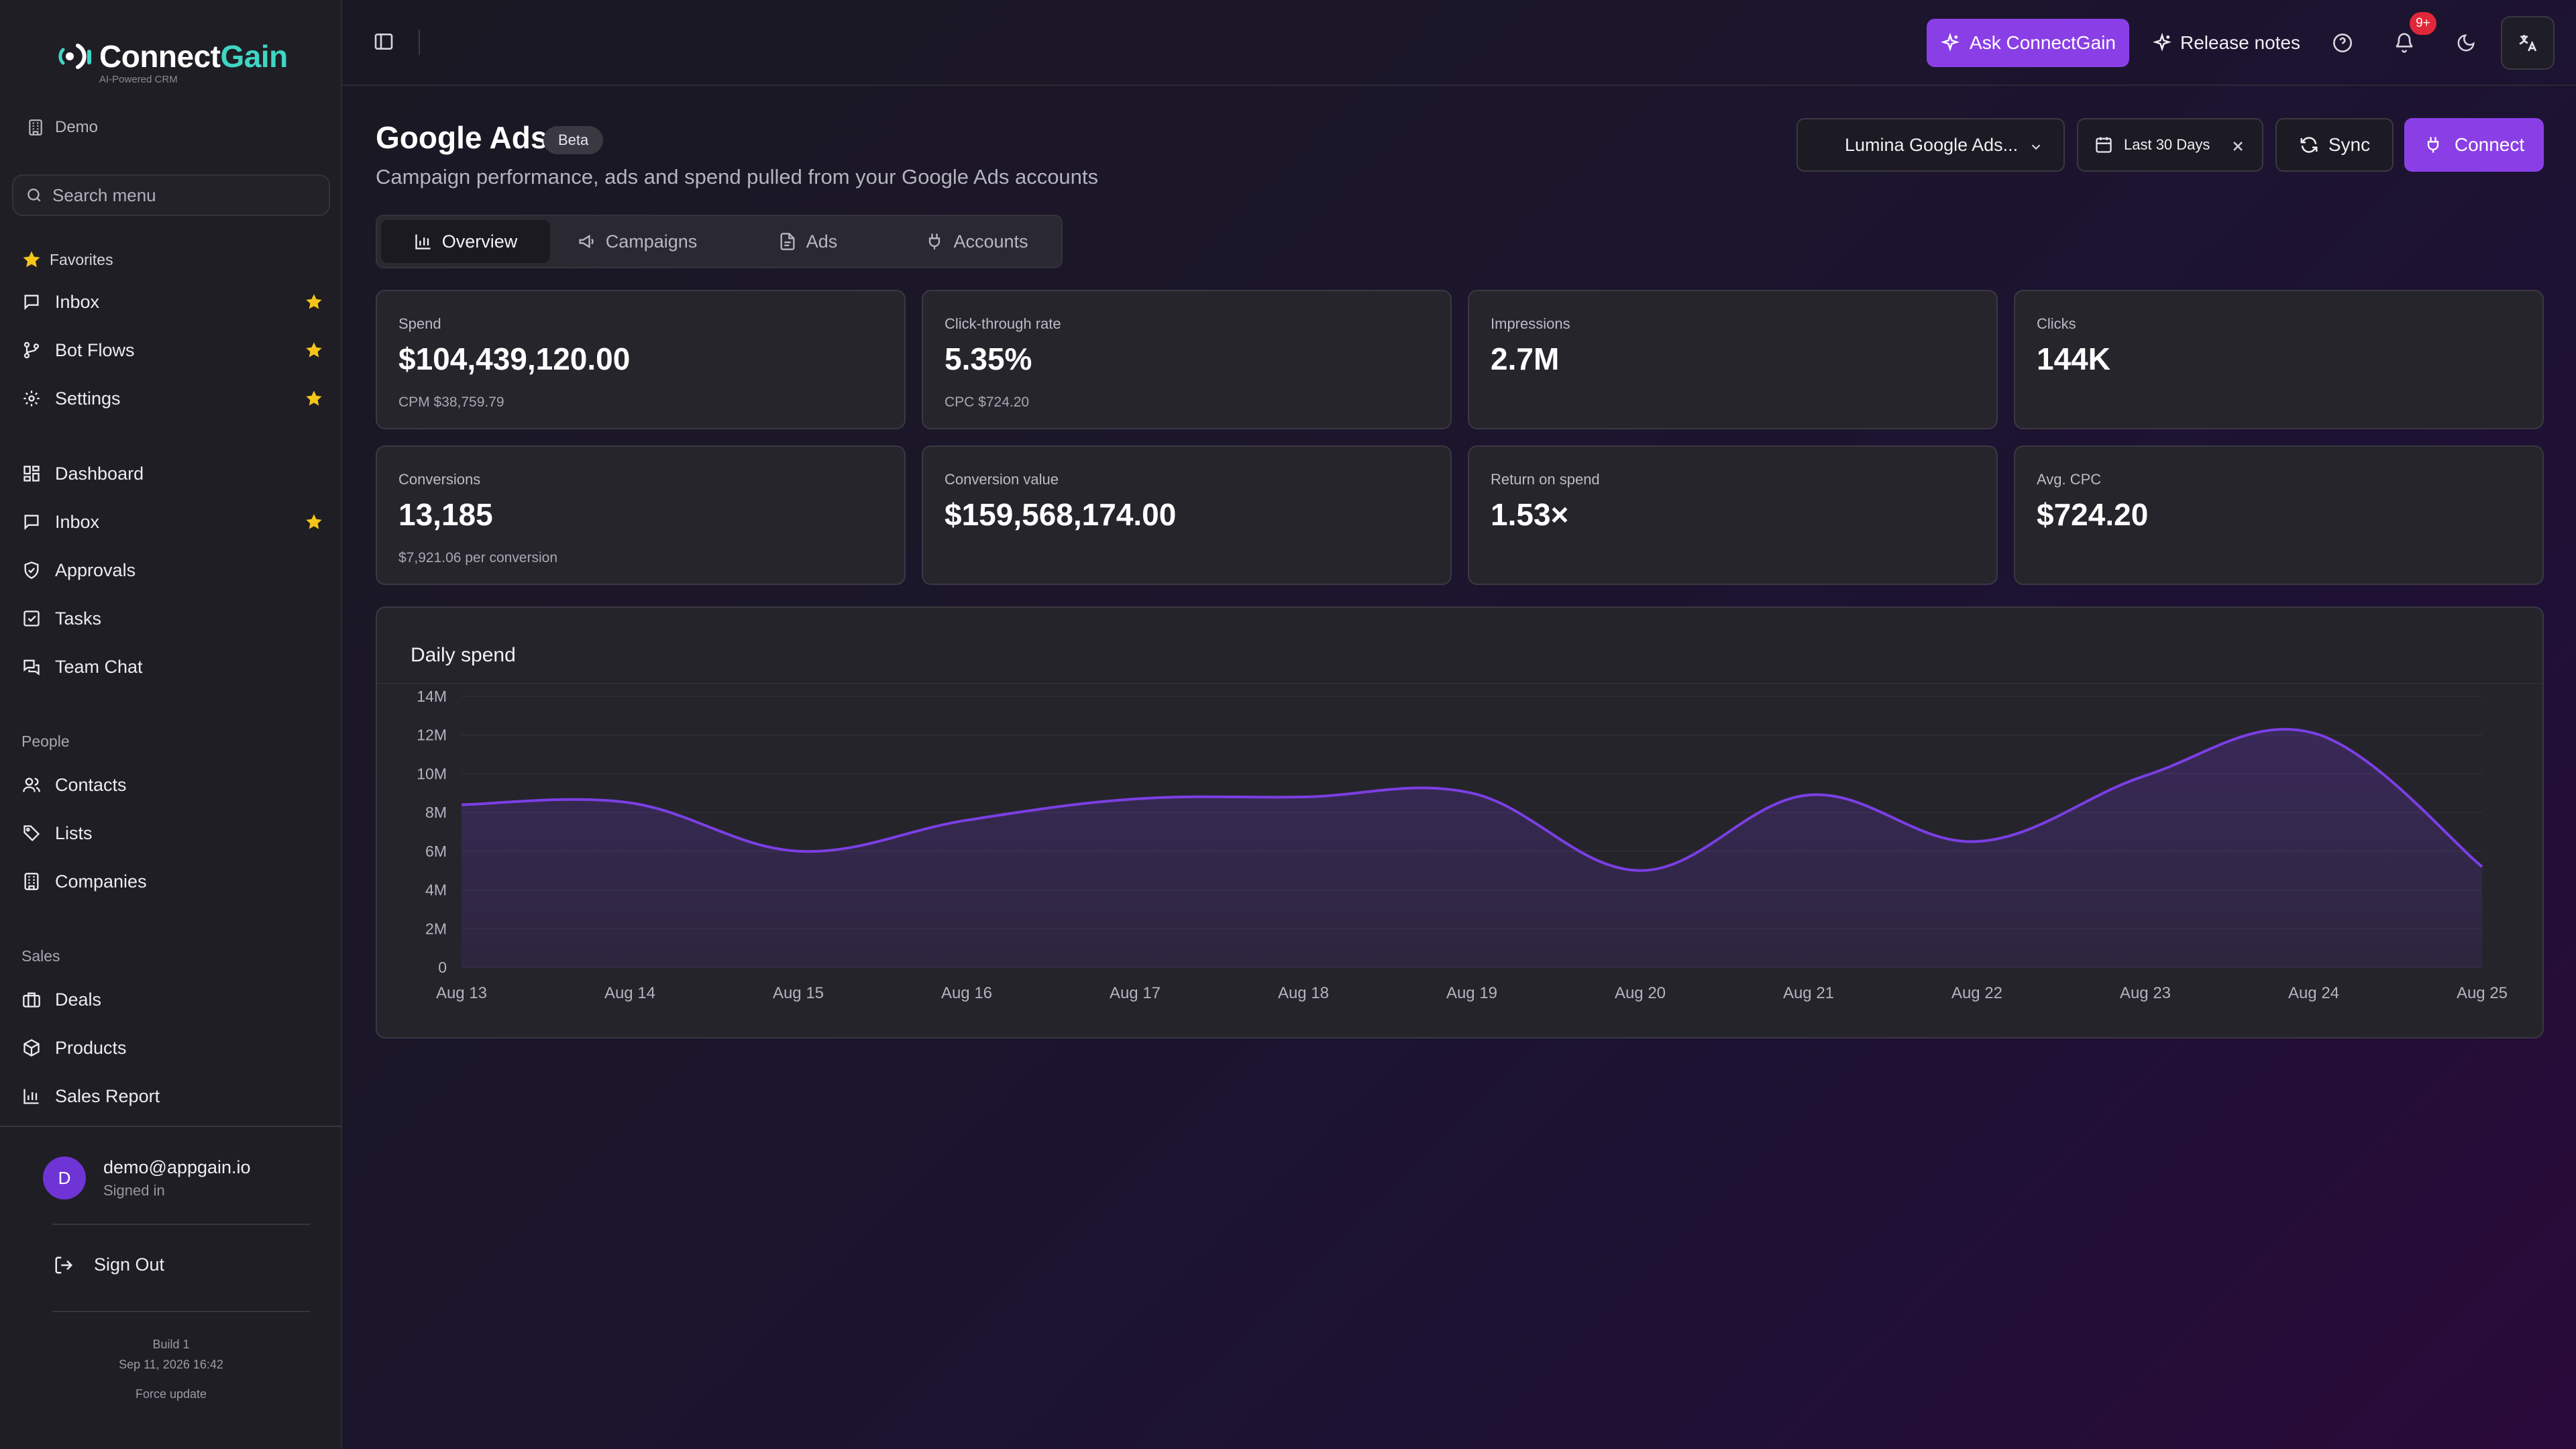  Describe the element at coordinates (1187, 515) in the screenshot. I see `kpi-card-conversion-value: Conversion value $159,568,174.00` at that location.